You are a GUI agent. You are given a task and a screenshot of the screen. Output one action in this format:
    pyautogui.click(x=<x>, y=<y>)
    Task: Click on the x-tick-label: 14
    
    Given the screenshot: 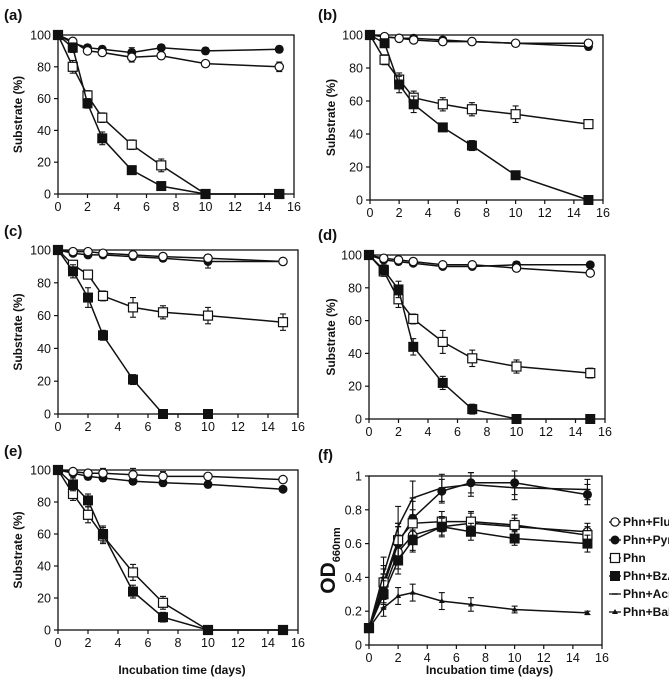 What is the action you would take?
    pyautogui.click(x=265, y=207)
    